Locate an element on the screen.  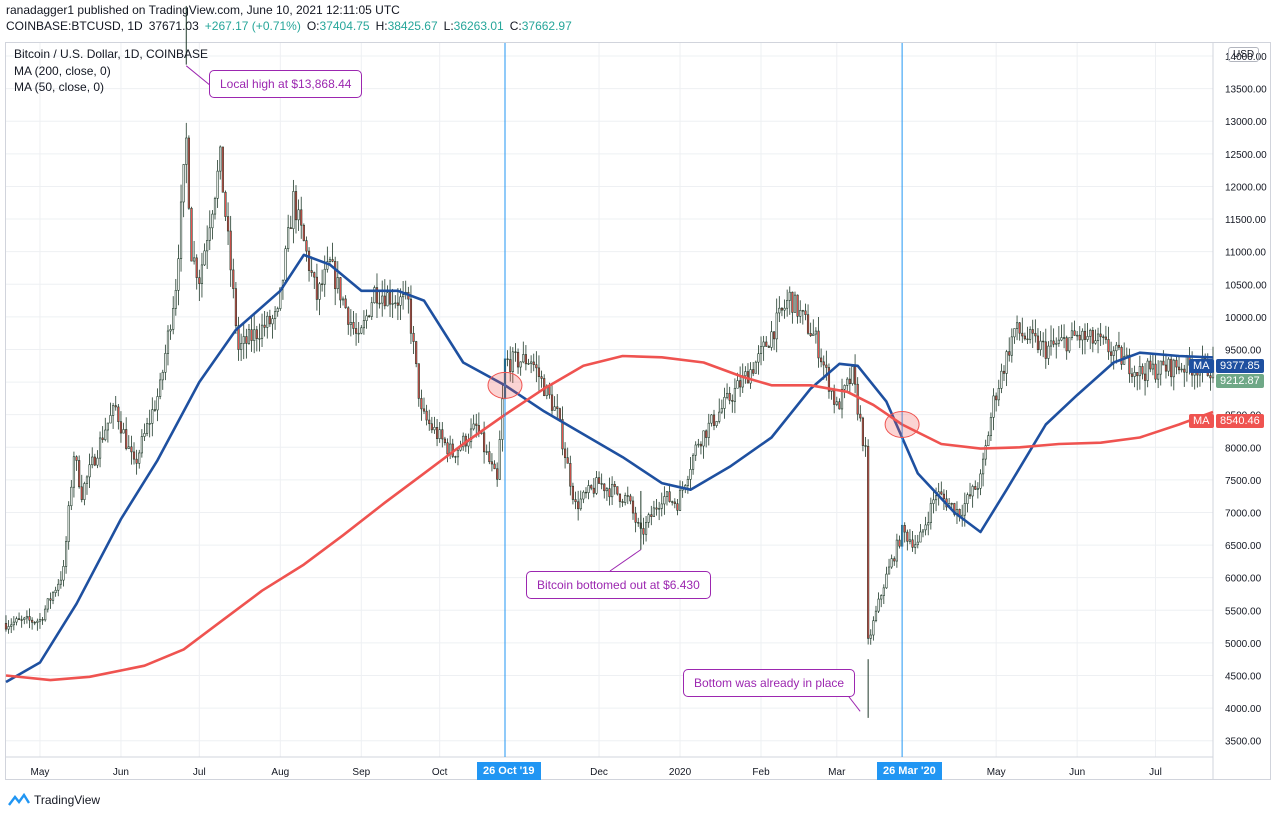
currency-label: USD is located at coordinates (1244, 54).